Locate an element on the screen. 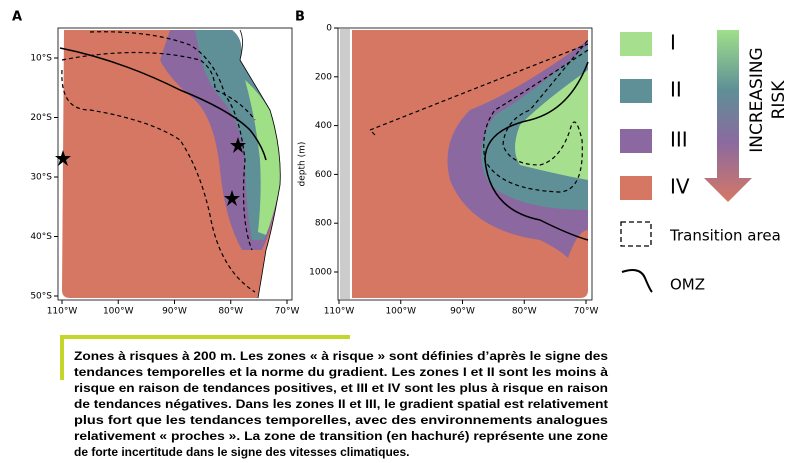 The height and width of the screenshot is (463, 800). y-tick-label: 0 is located at coordinates (329, 29).